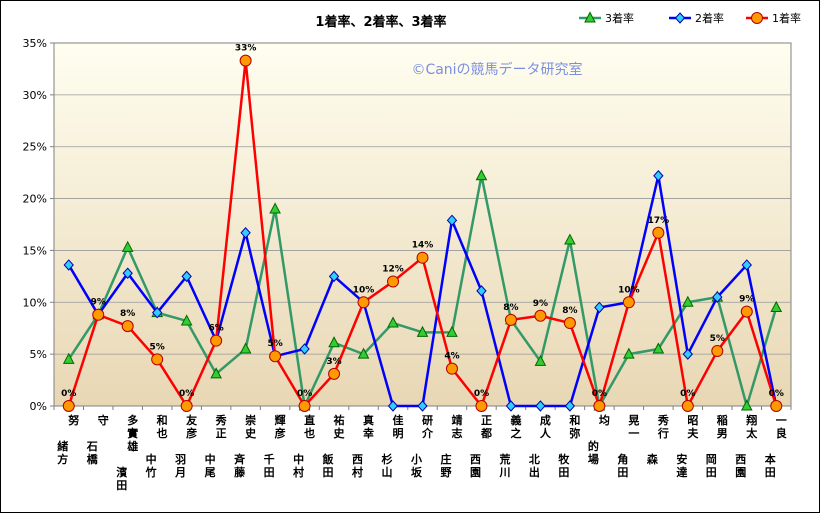 This screenshot has width=820, height=516. I want to click on svg-text: 人, so click(546, 433).